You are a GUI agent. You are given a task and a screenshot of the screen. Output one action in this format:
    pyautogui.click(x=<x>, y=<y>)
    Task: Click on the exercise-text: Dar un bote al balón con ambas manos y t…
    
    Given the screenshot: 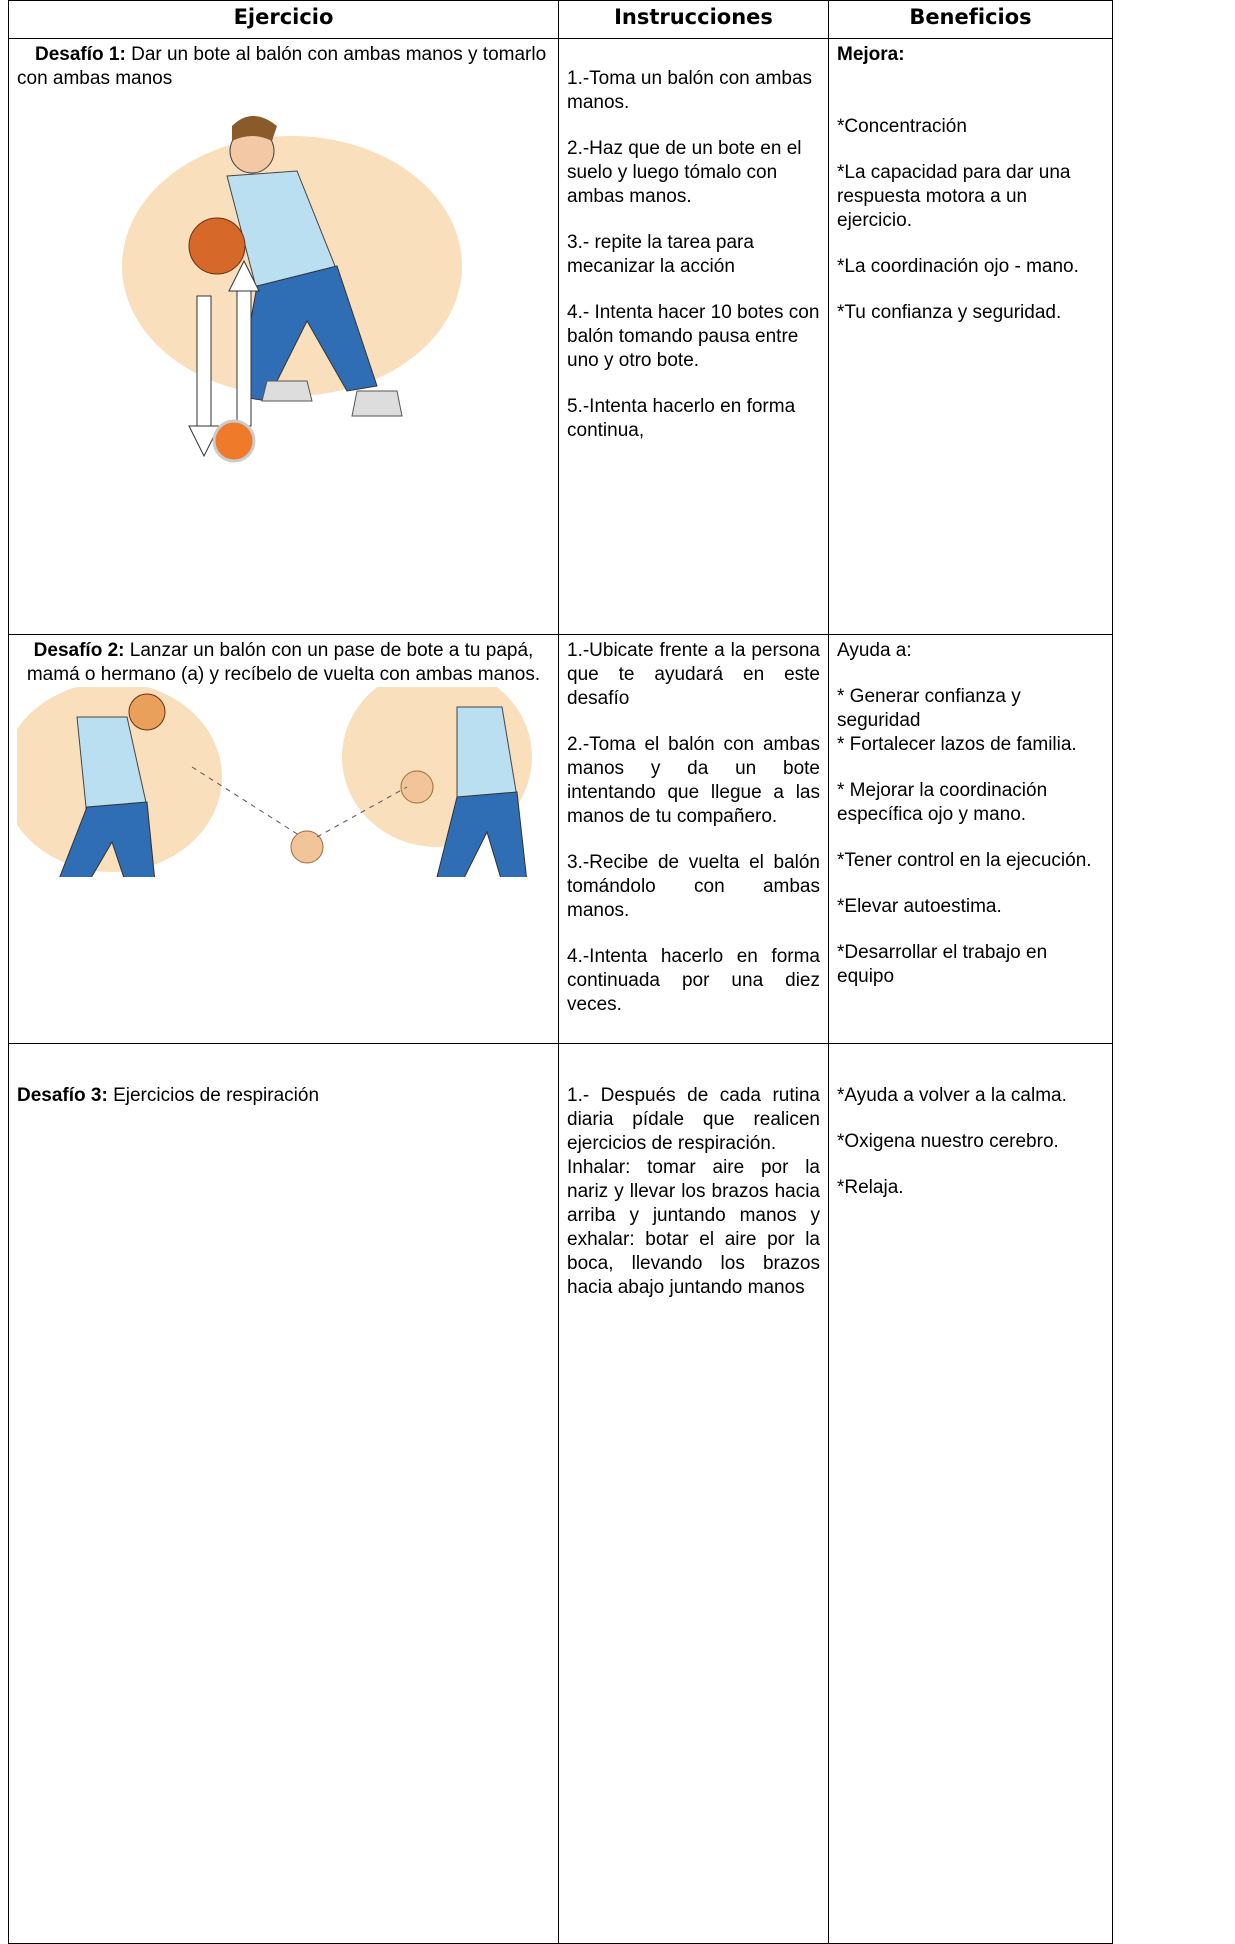 What is the action you would take?
    pyautogui.click(x=282, y=66)
    